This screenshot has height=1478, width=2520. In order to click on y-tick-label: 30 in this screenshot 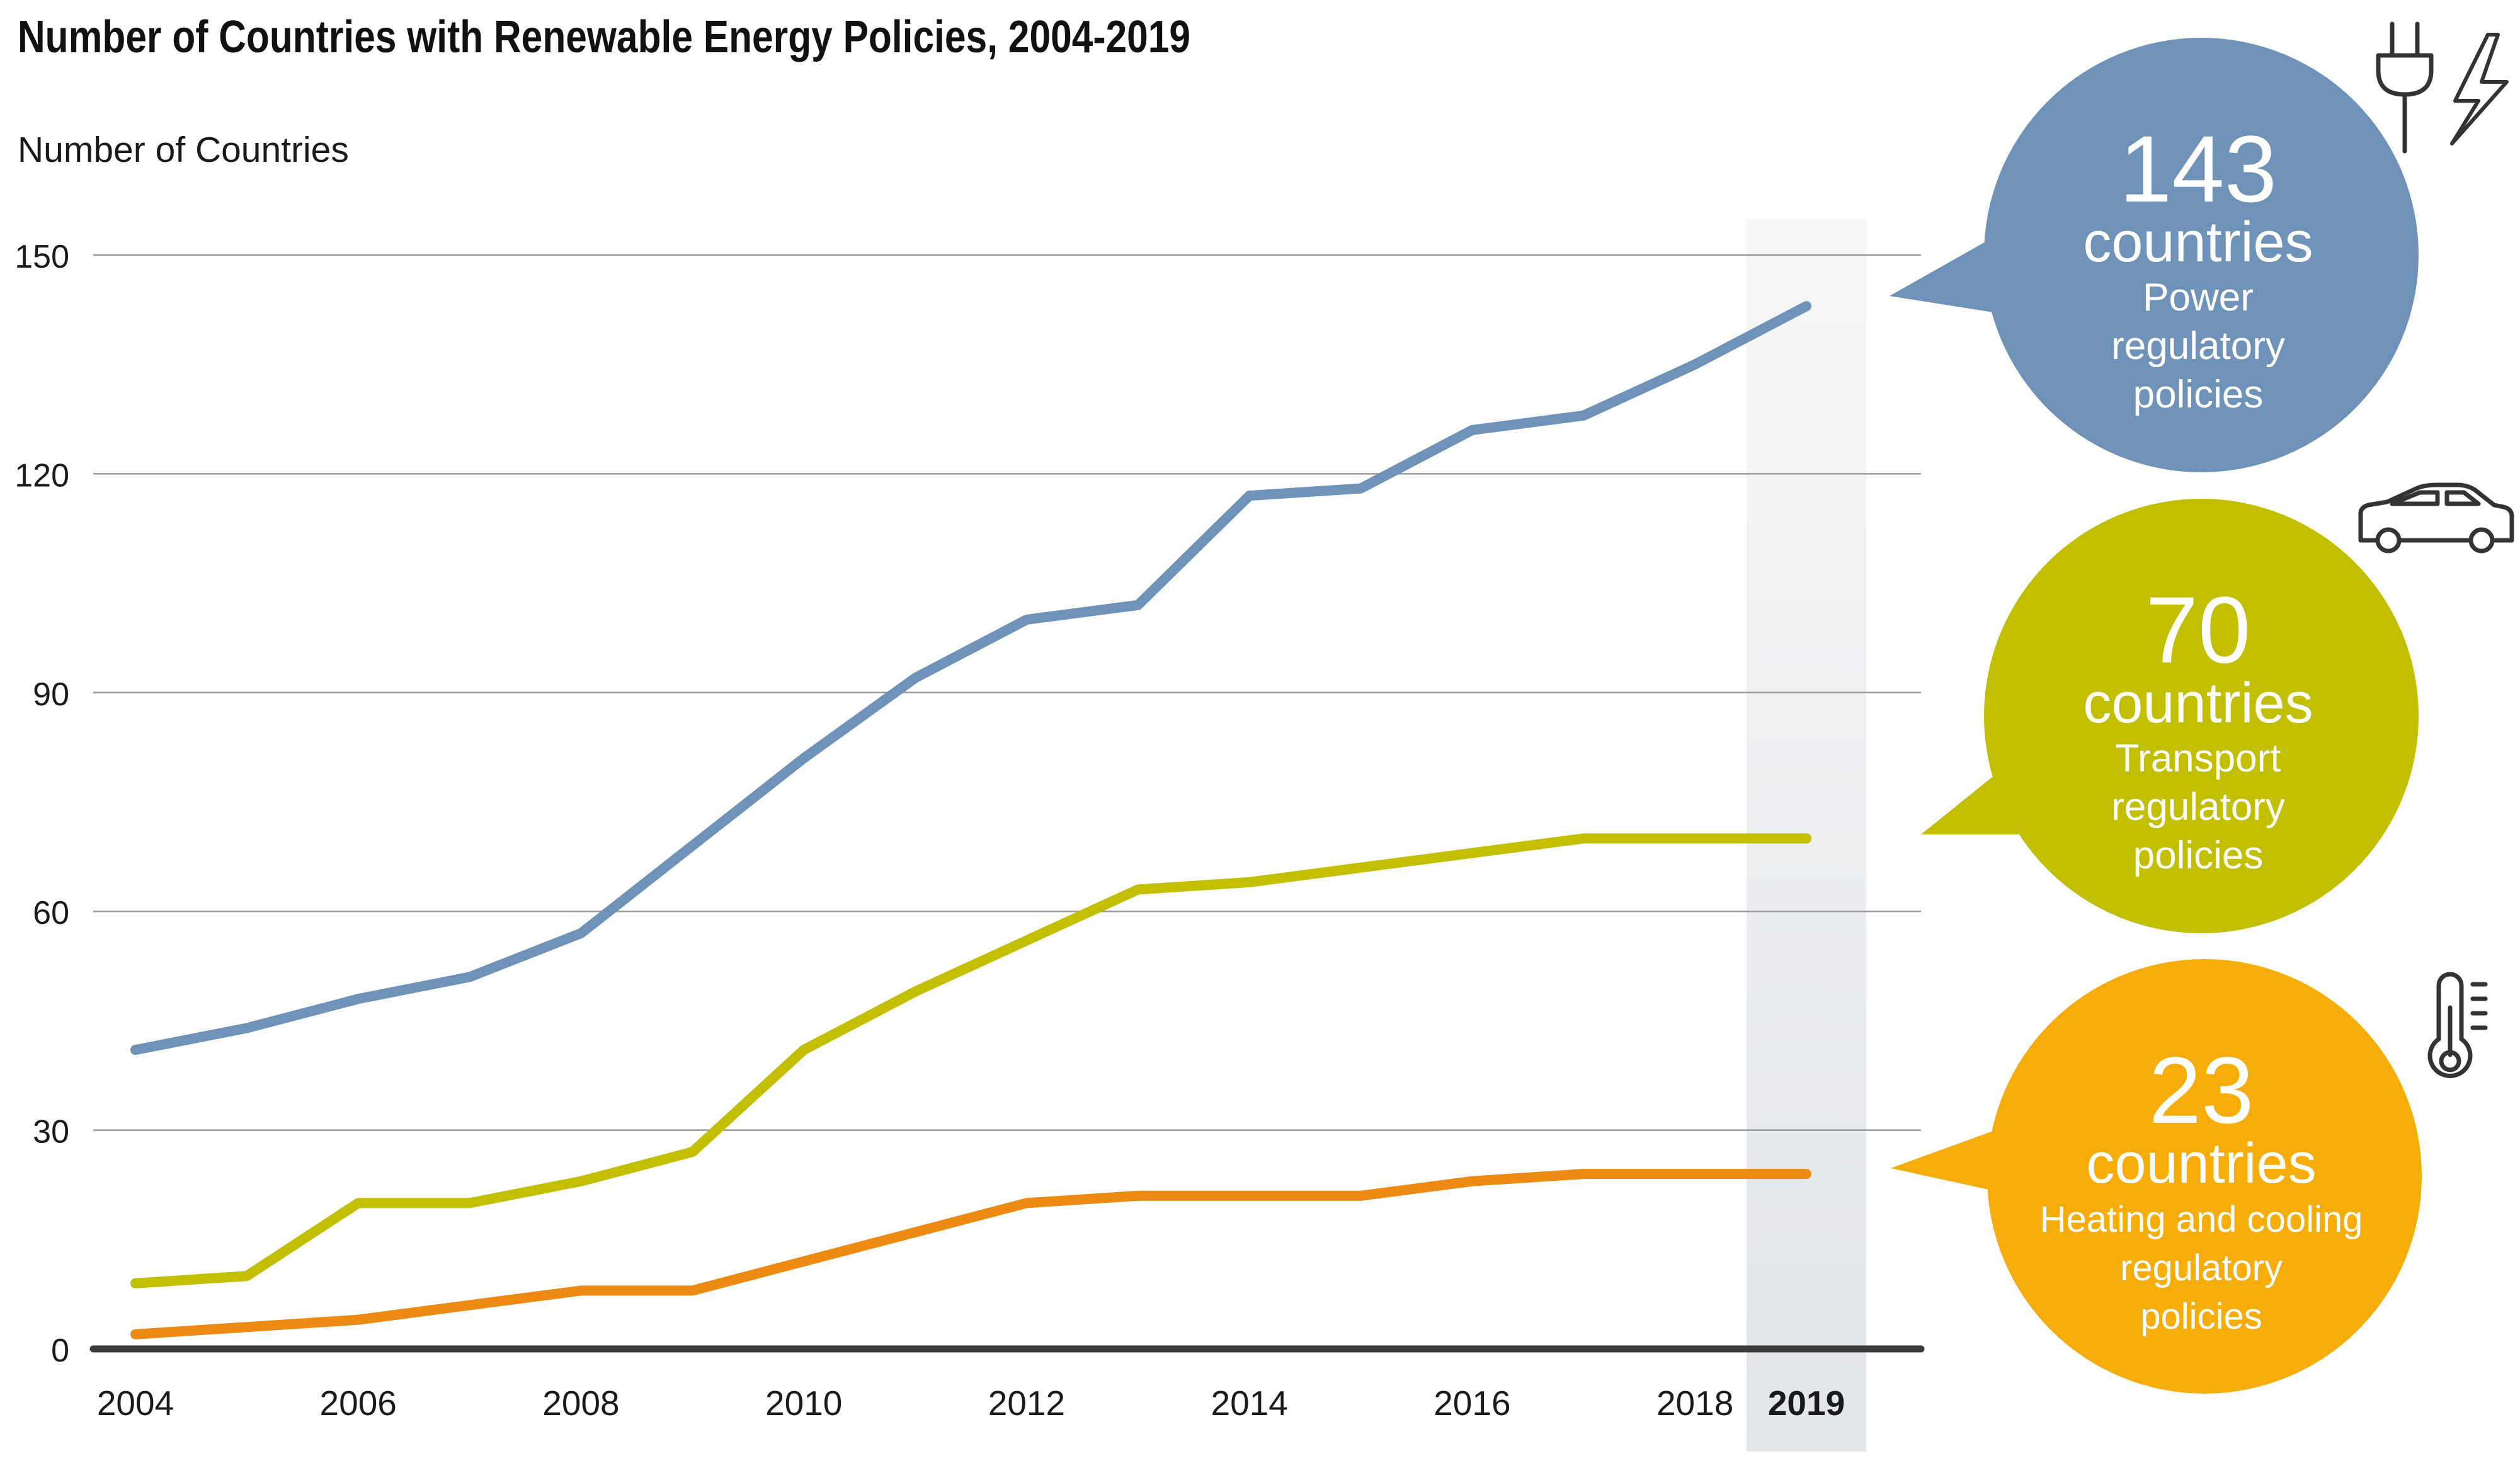, I will do `click(51, 1132)`.